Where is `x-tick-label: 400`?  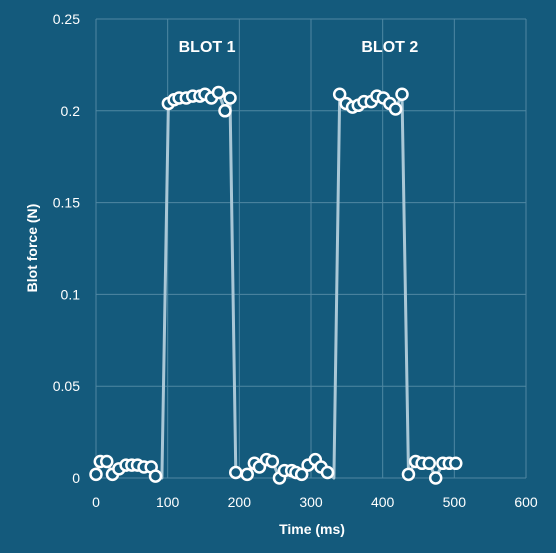 x-tick-label: 400 is located at coordinates (383, 502).